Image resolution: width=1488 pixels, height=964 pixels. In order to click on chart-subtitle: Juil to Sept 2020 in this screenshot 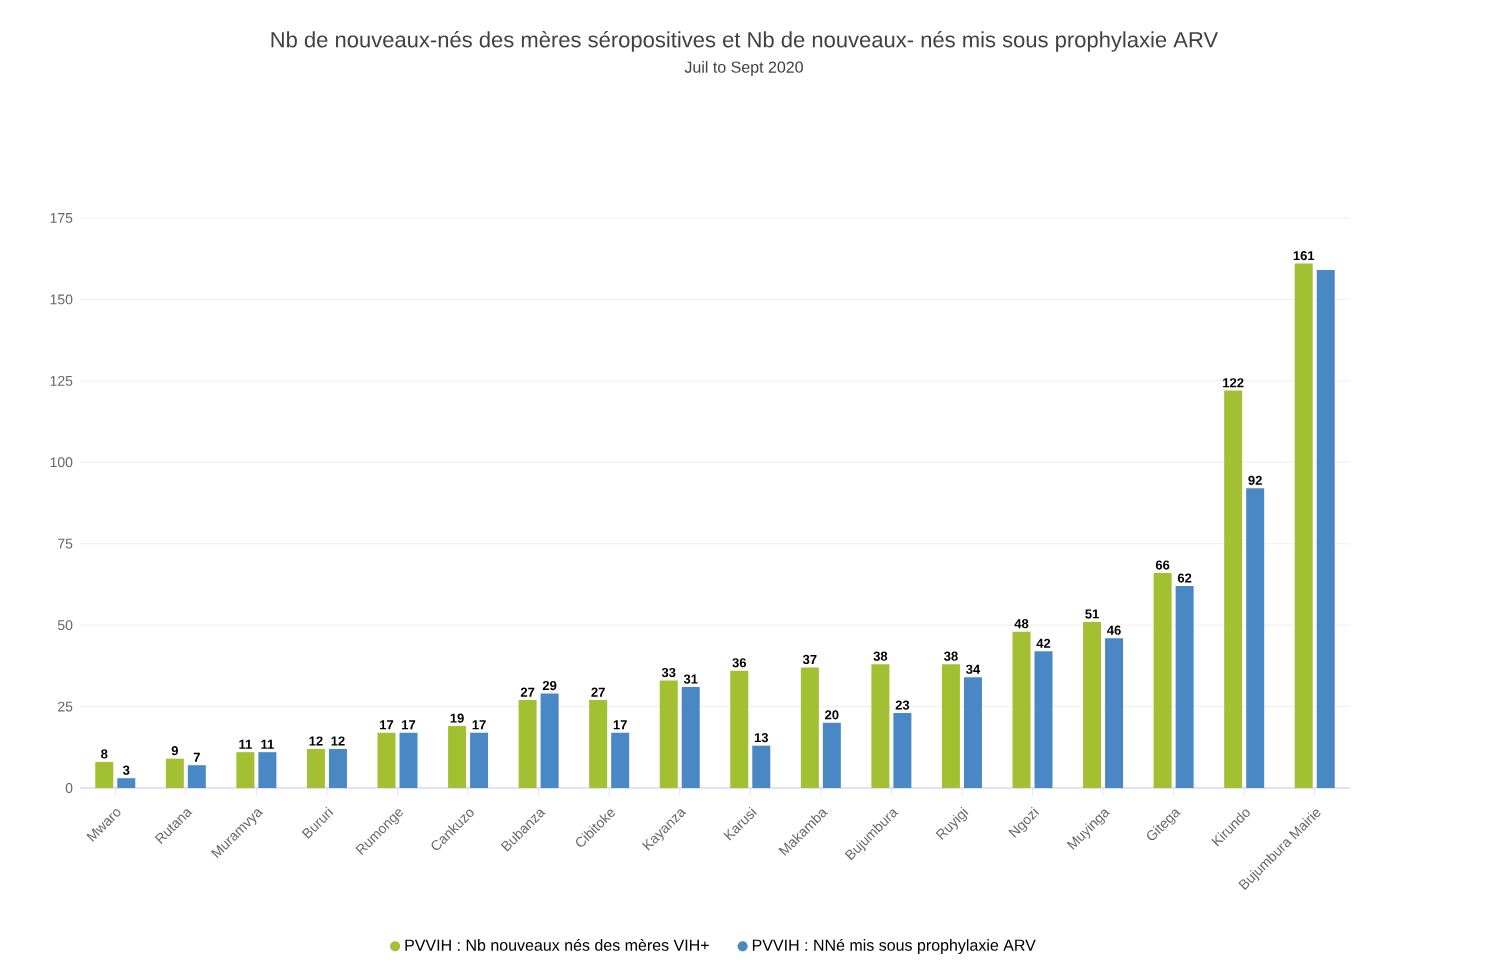, I will do `click(743, 68)`.